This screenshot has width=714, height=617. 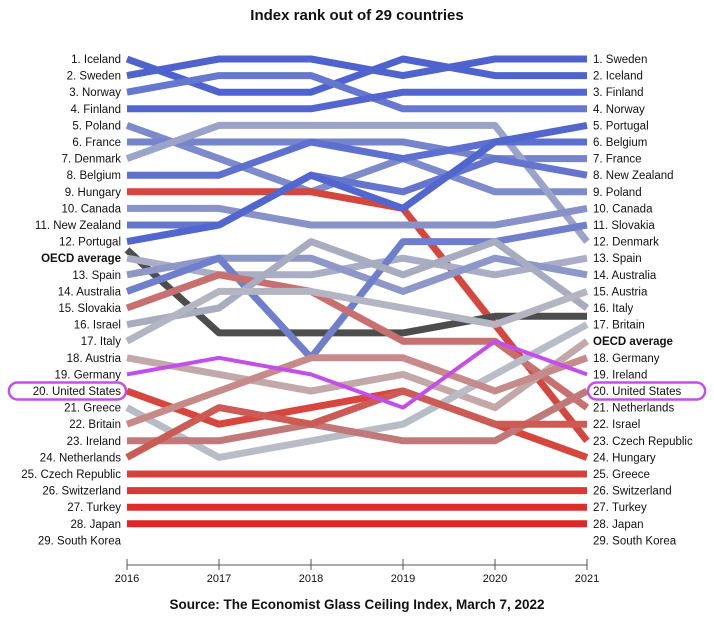 I want to click on series-line-slovakia, so click(x=356, y=291).